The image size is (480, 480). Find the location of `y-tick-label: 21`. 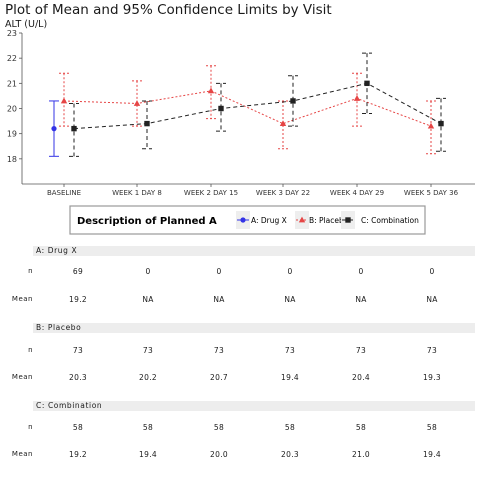

y-tick-label: 21 is located at coordinates (12, 83).